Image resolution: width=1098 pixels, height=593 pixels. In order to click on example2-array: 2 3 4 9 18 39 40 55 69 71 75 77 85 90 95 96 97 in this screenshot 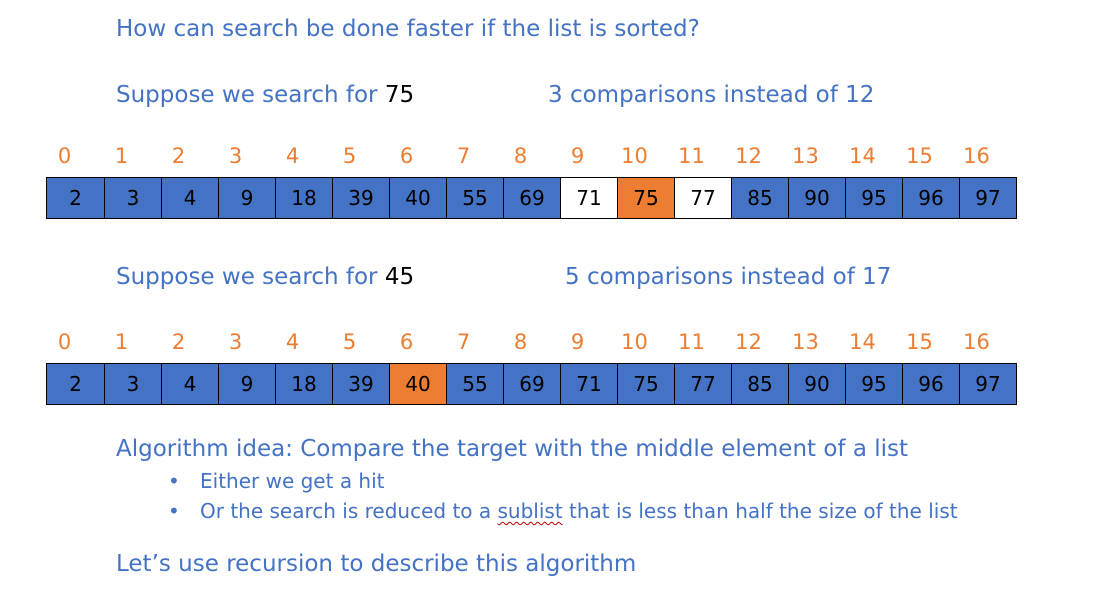, I will do `click(531, 384)`.